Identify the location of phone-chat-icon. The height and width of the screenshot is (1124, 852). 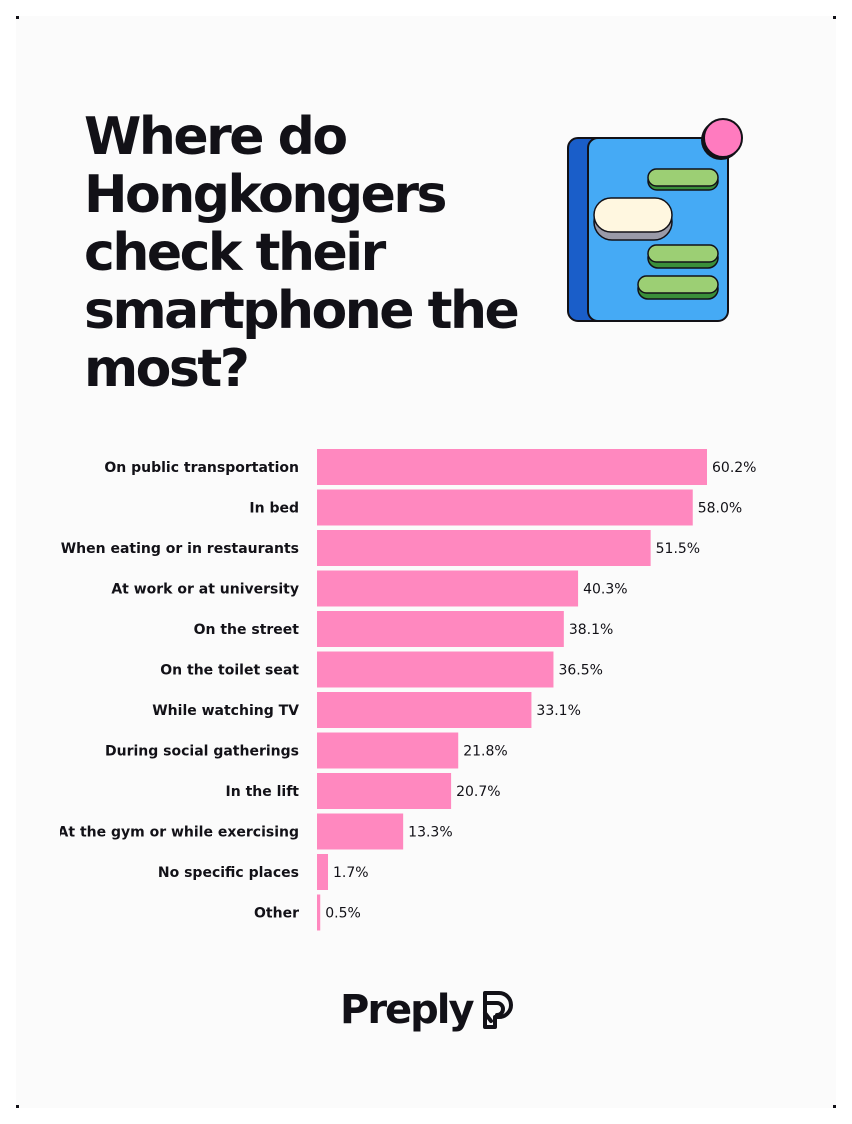
(655, 220).